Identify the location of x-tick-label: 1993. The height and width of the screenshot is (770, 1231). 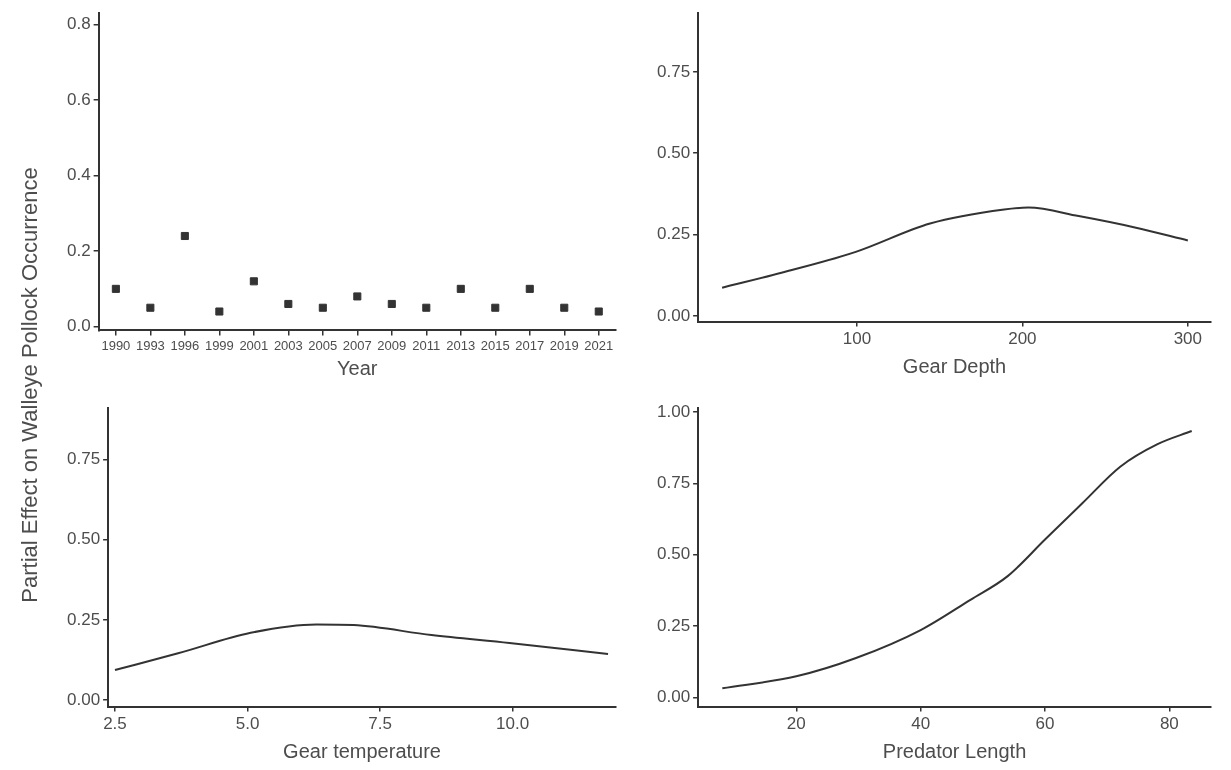
(150, 345).